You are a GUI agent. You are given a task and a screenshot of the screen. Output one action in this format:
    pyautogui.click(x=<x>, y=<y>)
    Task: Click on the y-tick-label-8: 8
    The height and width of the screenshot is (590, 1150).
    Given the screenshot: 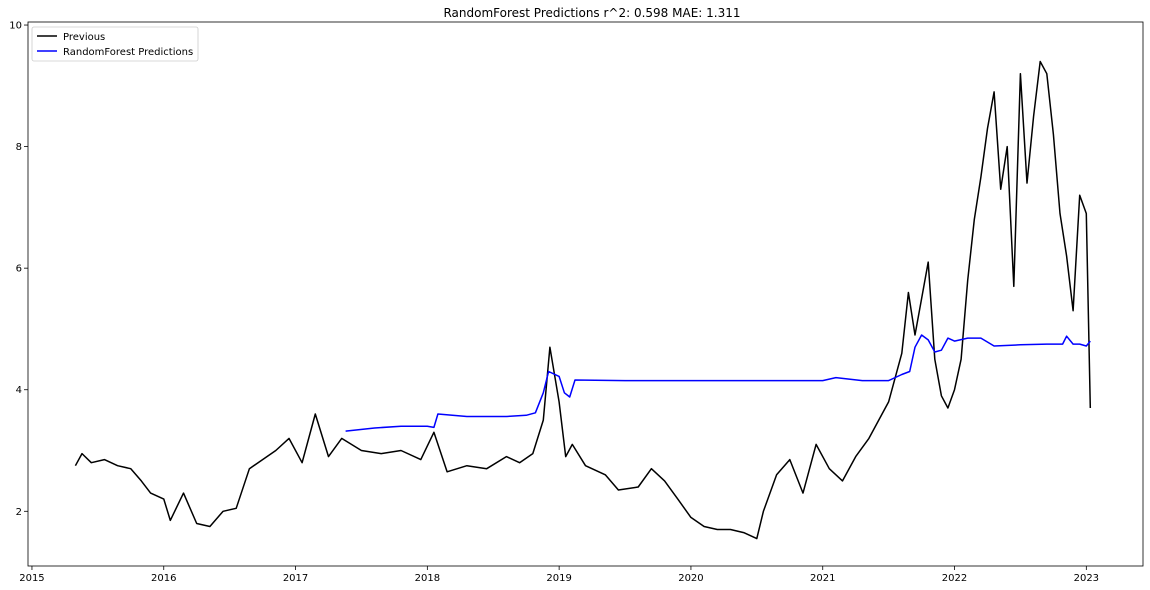 What is the action you would take?
    pyautogui.click(x=19, y=147)
    